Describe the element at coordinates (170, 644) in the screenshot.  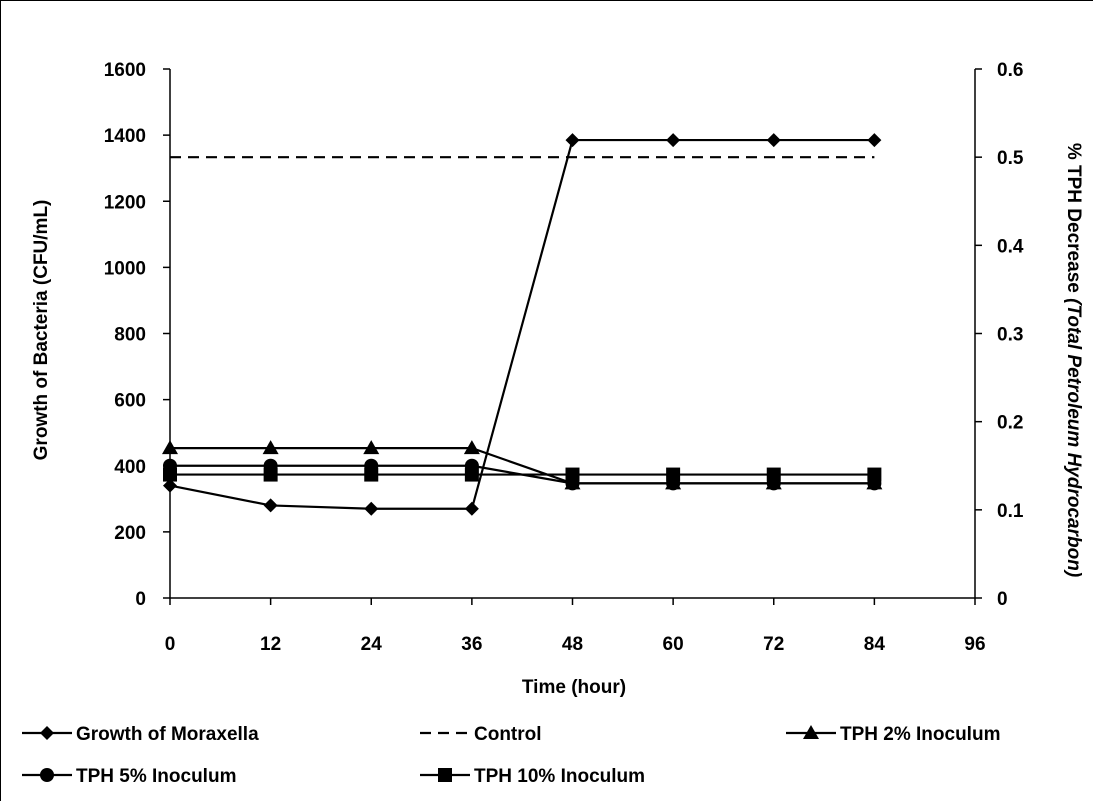
I see `x-tick-label: 0` at that location.